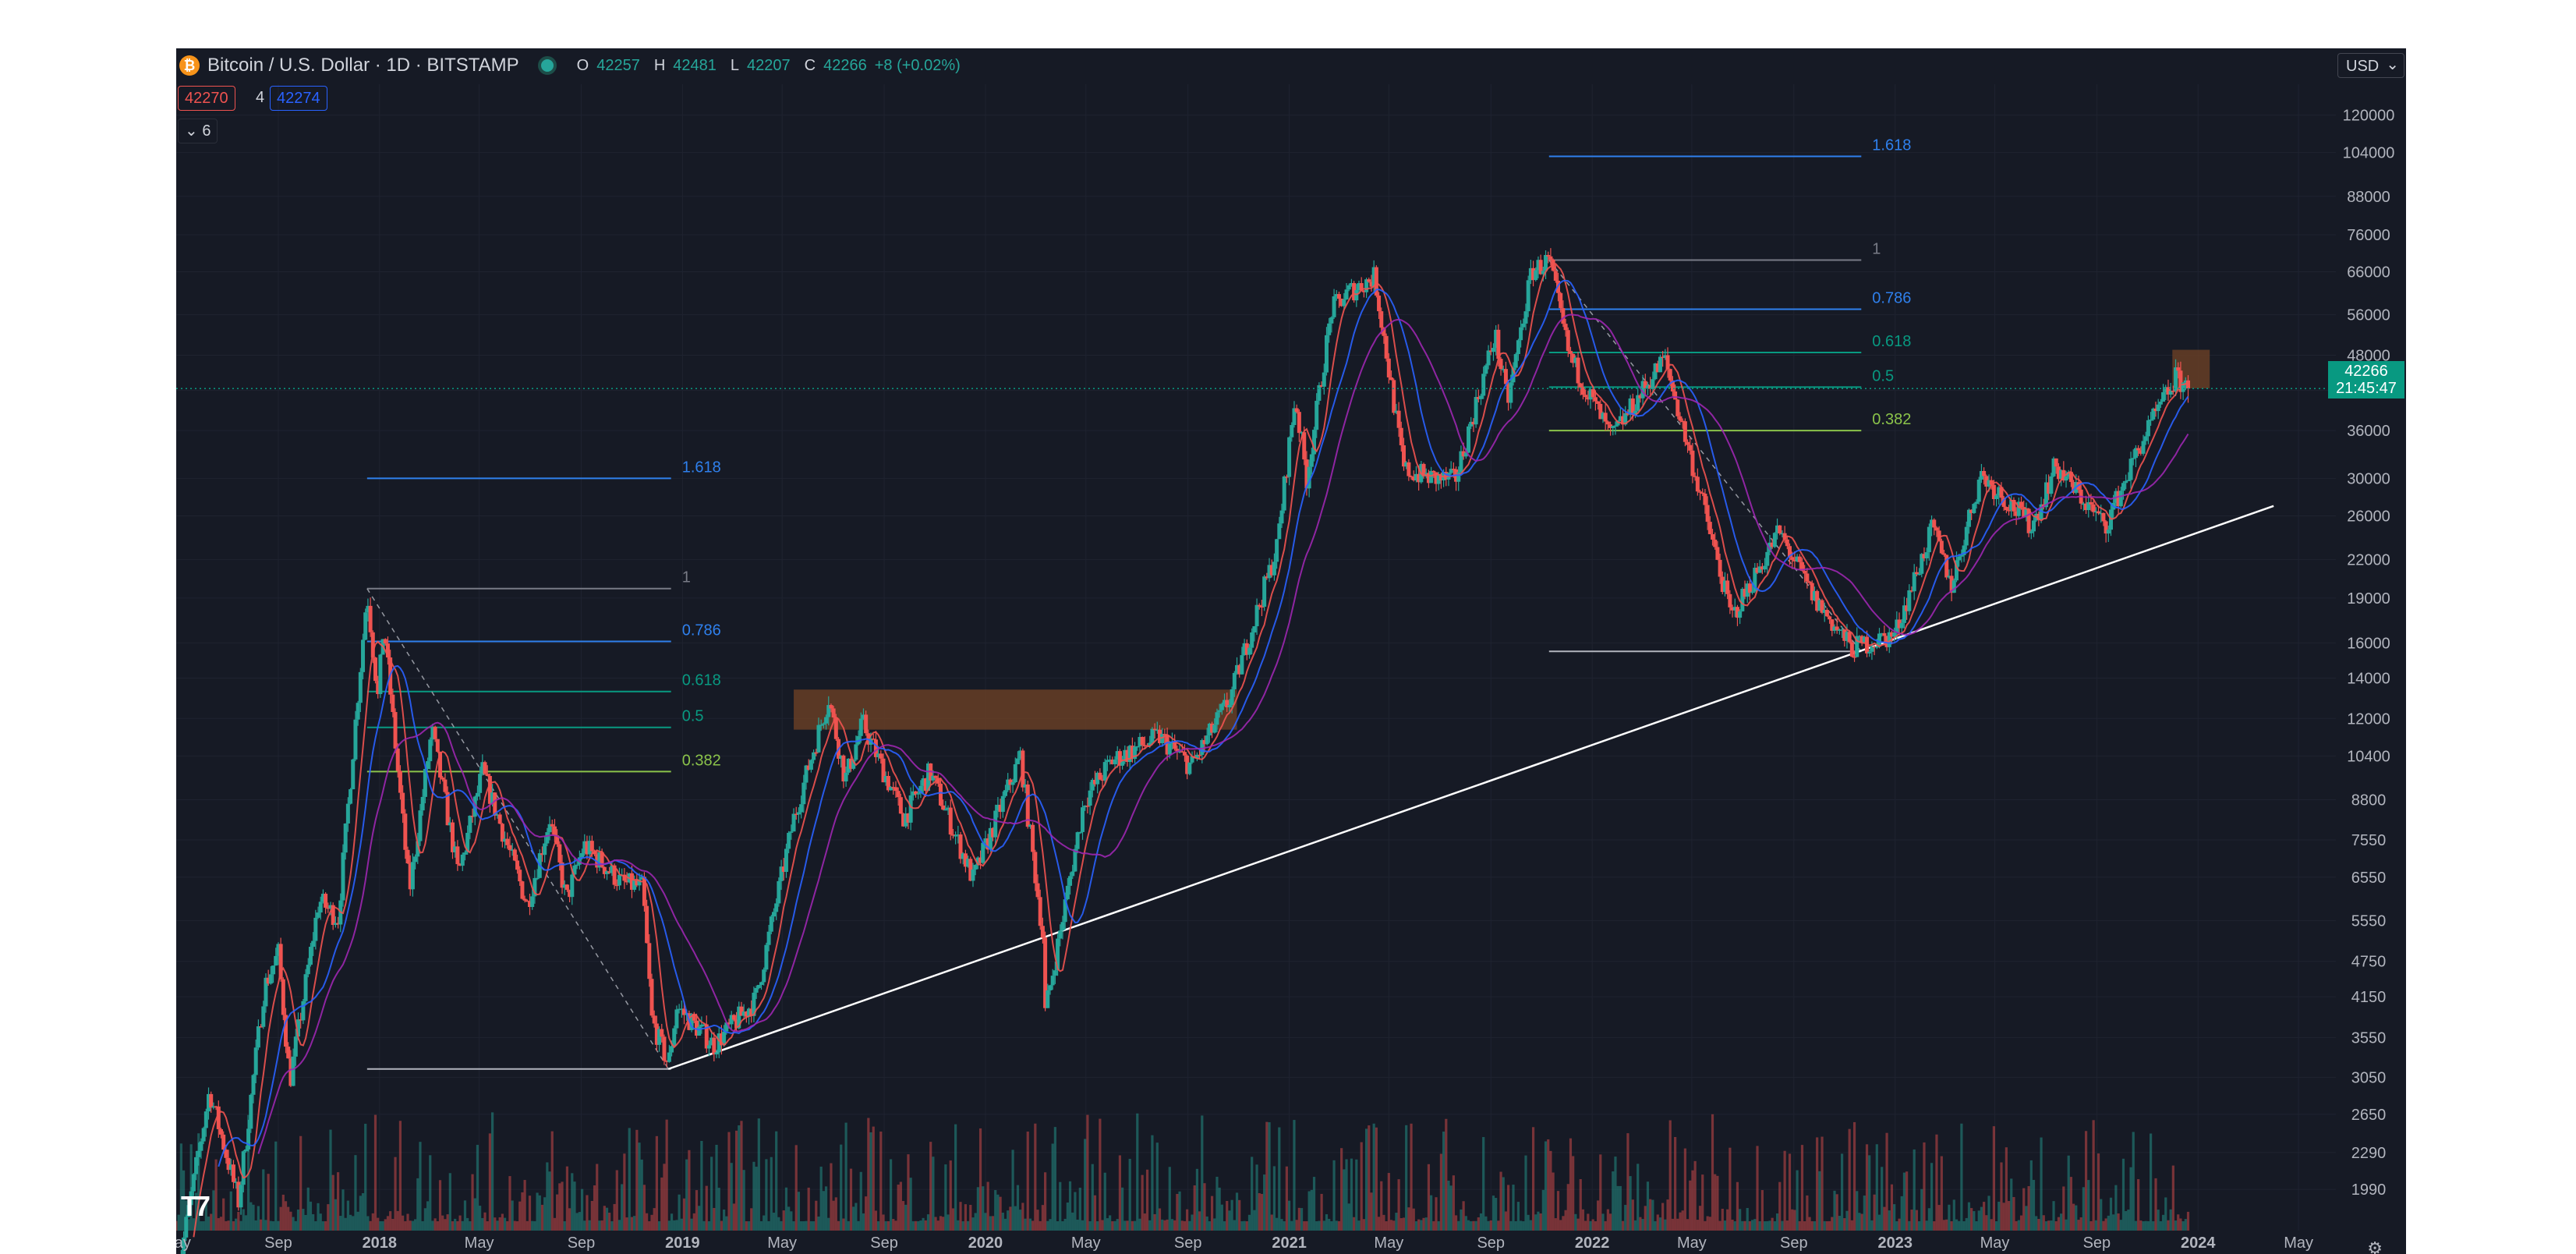 This screenshot has width=2576, height=1254. Describe the element at coordinates (618, 65) in the screenshot. I see `open-value: 42257` at that location.